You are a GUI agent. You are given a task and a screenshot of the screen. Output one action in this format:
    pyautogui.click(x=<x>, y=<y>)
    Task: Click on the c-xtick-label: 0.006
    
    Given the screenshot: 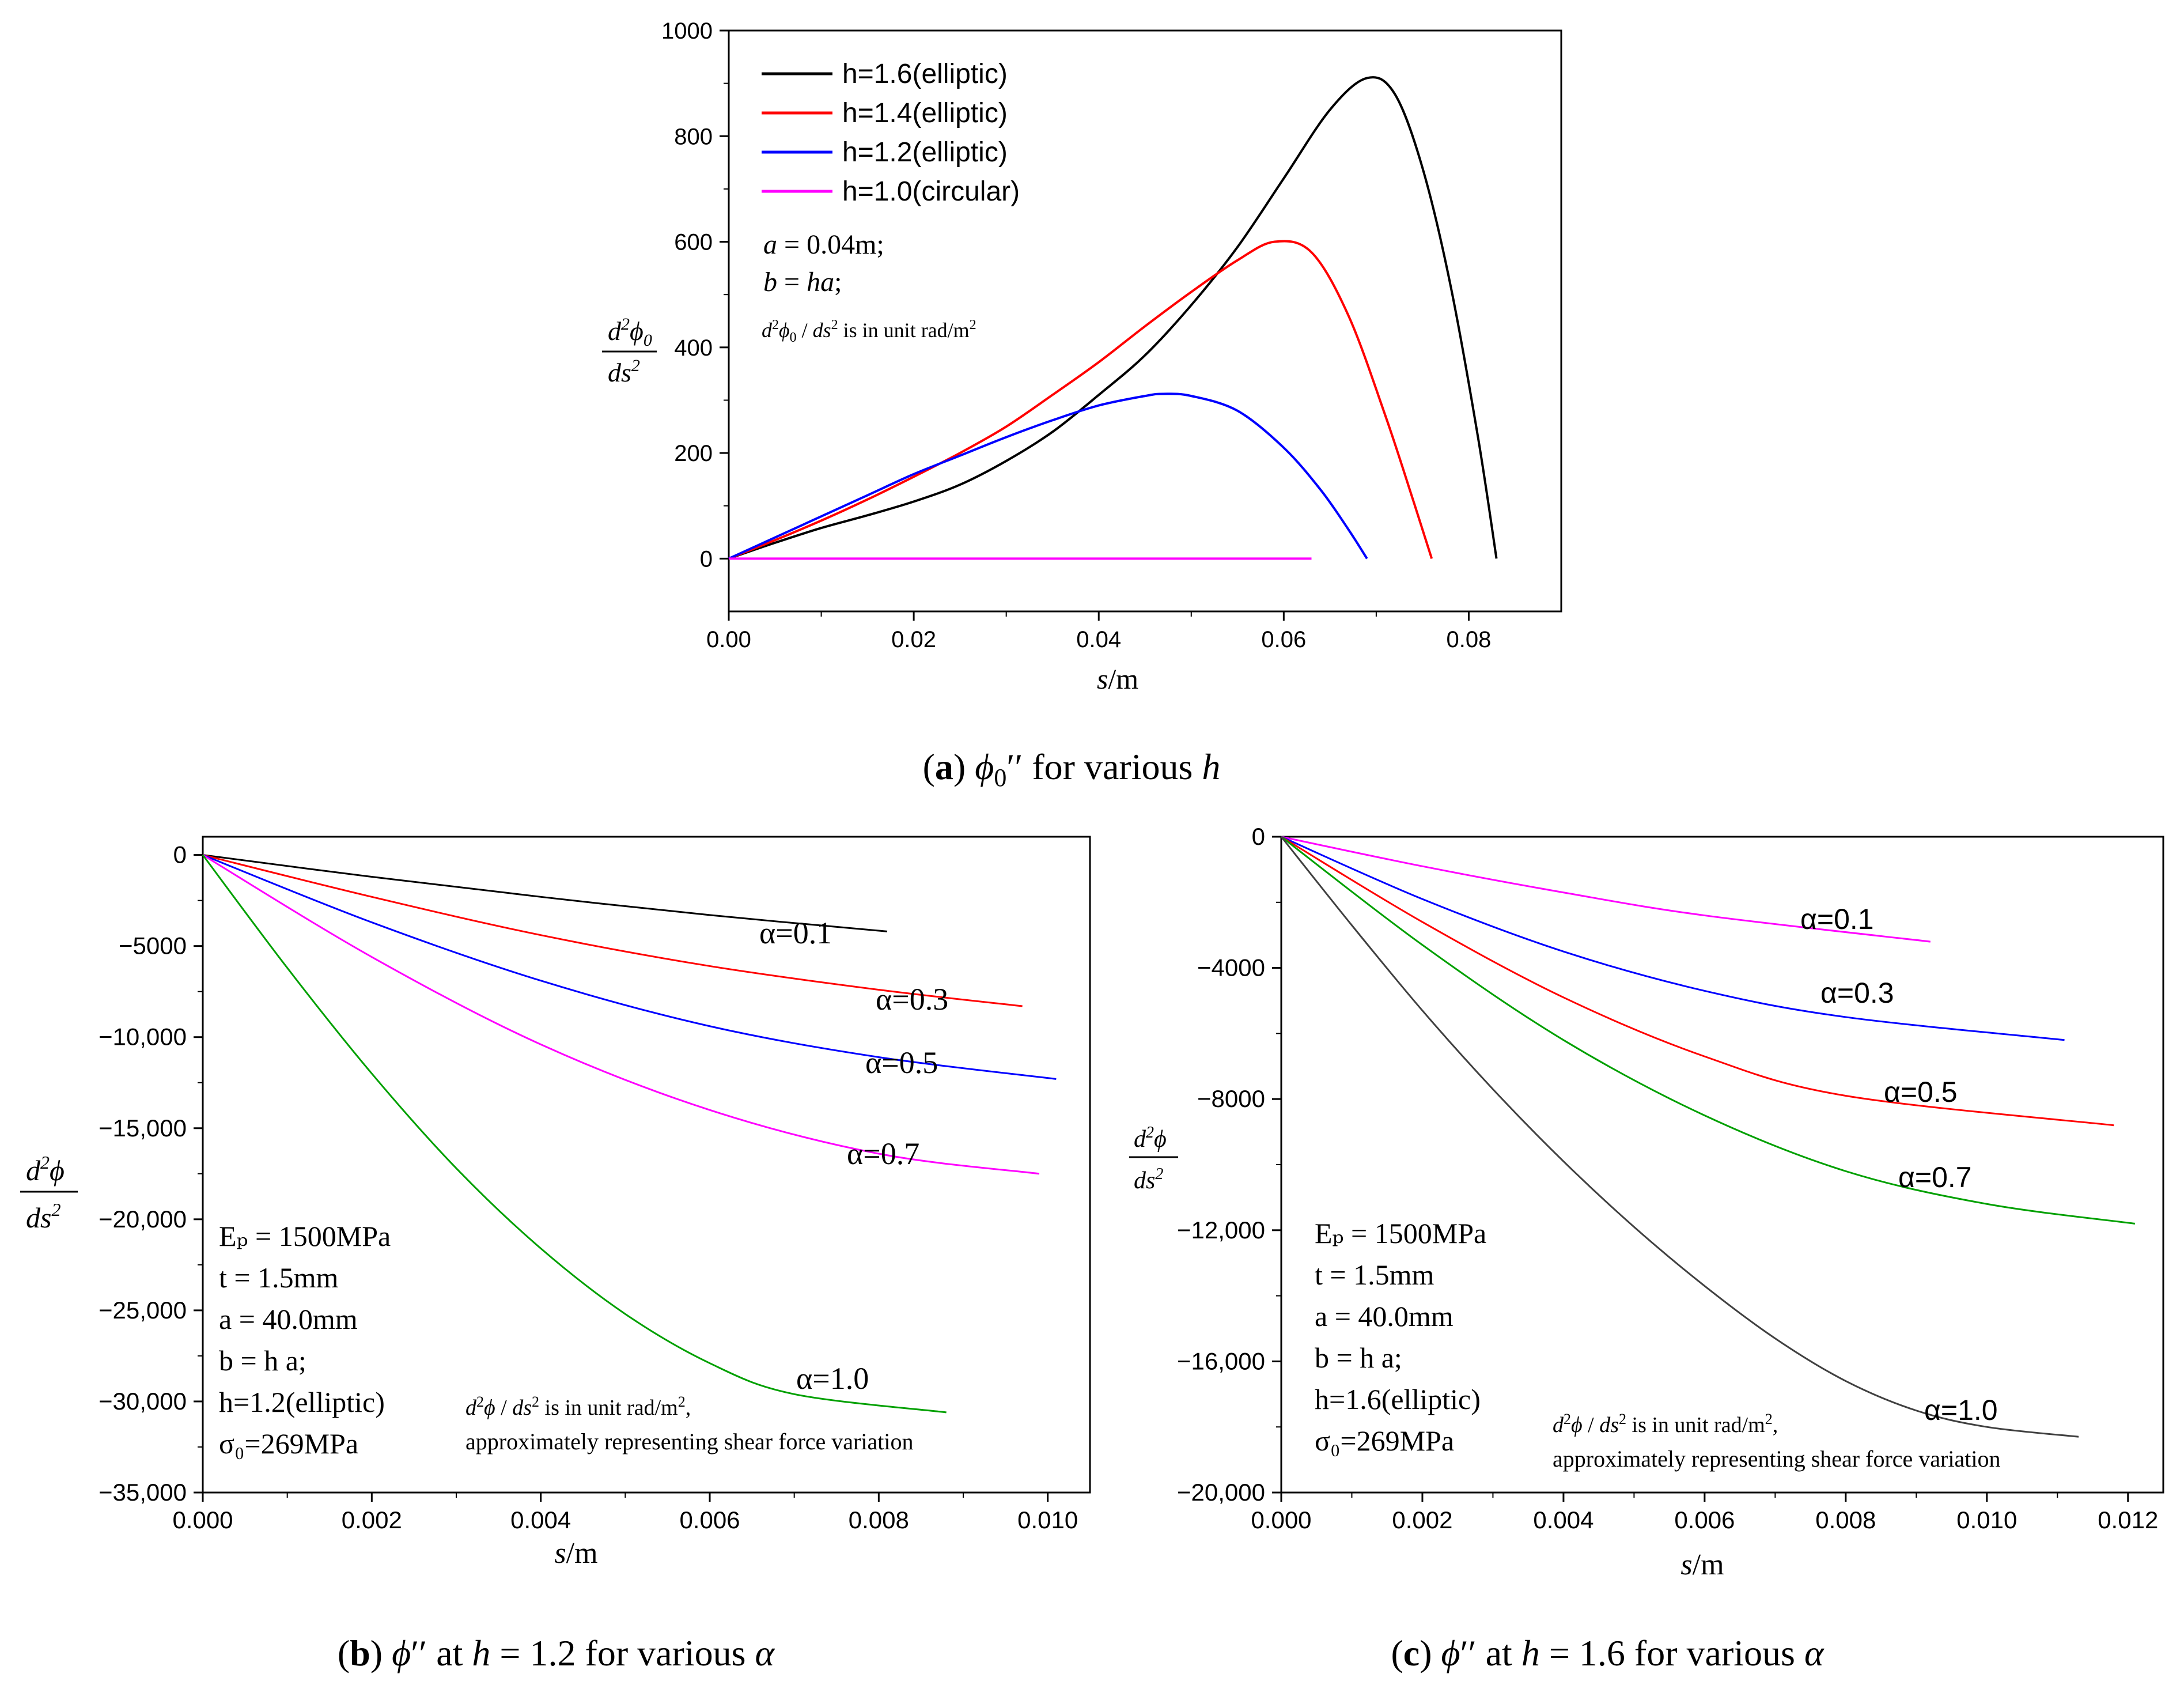 What is the action you would take?
    pyautogui.click(x=1705, y=1520)
    